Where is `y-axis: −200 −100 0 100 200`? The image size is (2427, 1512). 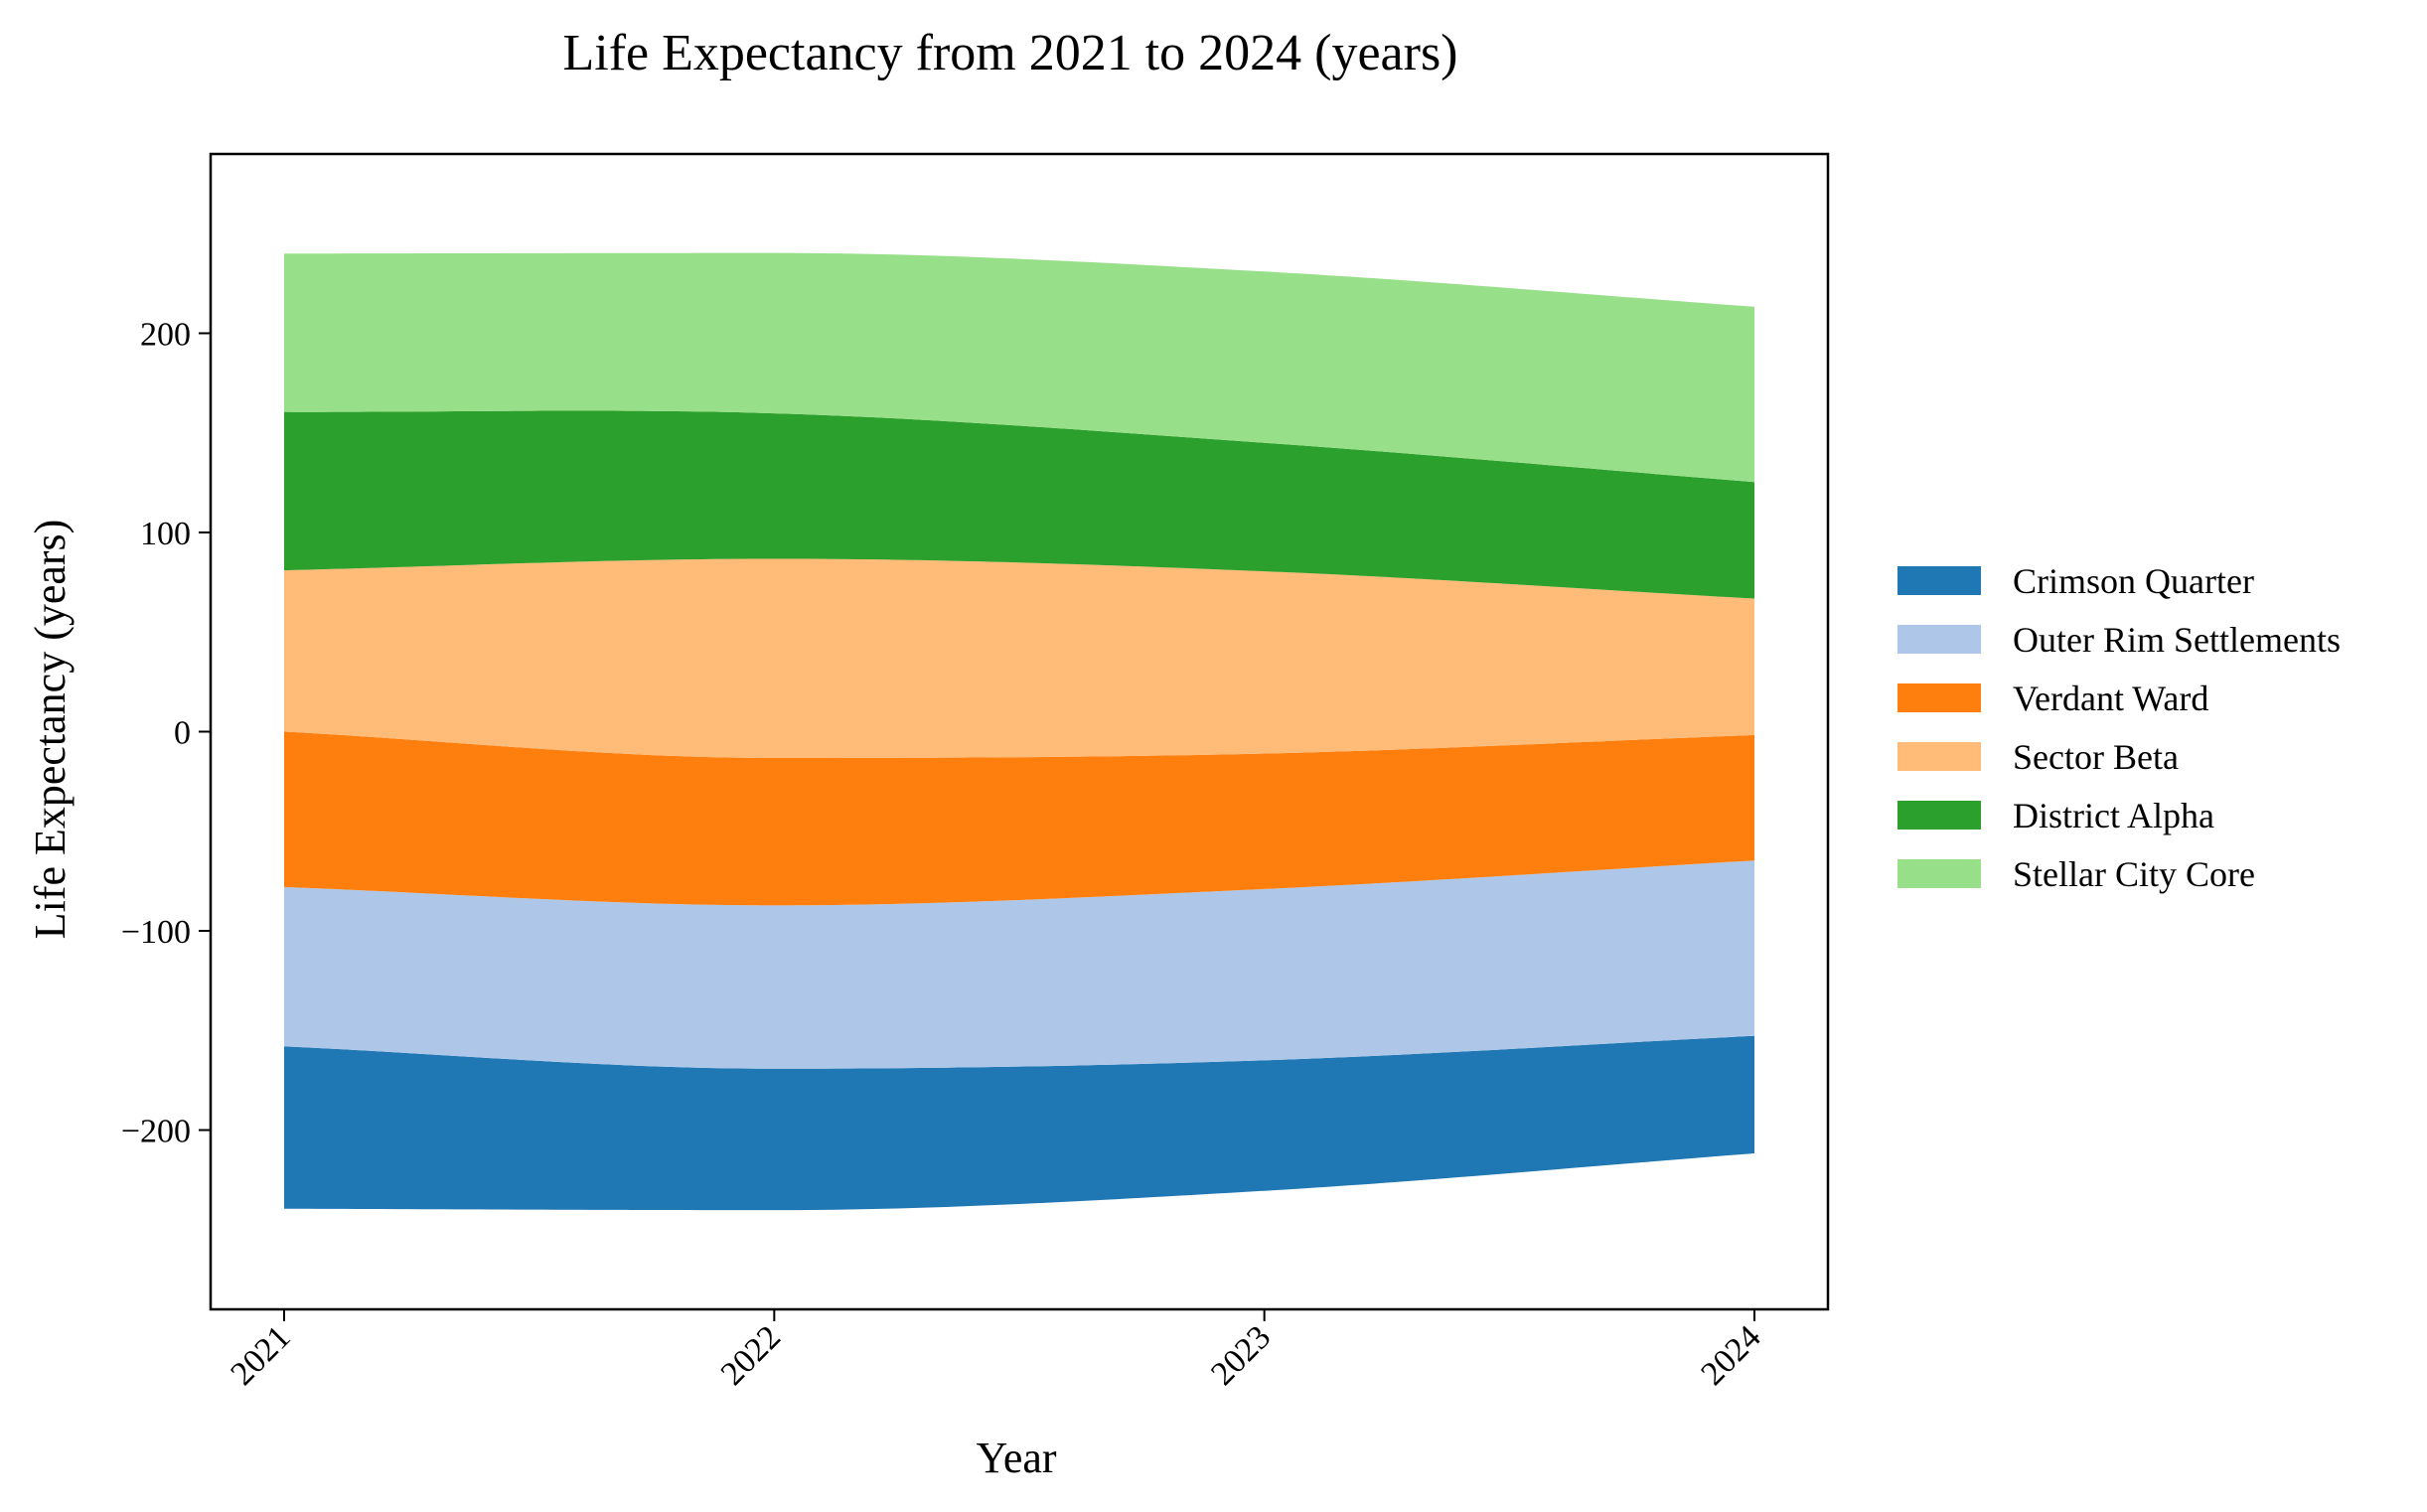 y-axis: −200 −100 0 100 200 is located at coordinates (166, 733).